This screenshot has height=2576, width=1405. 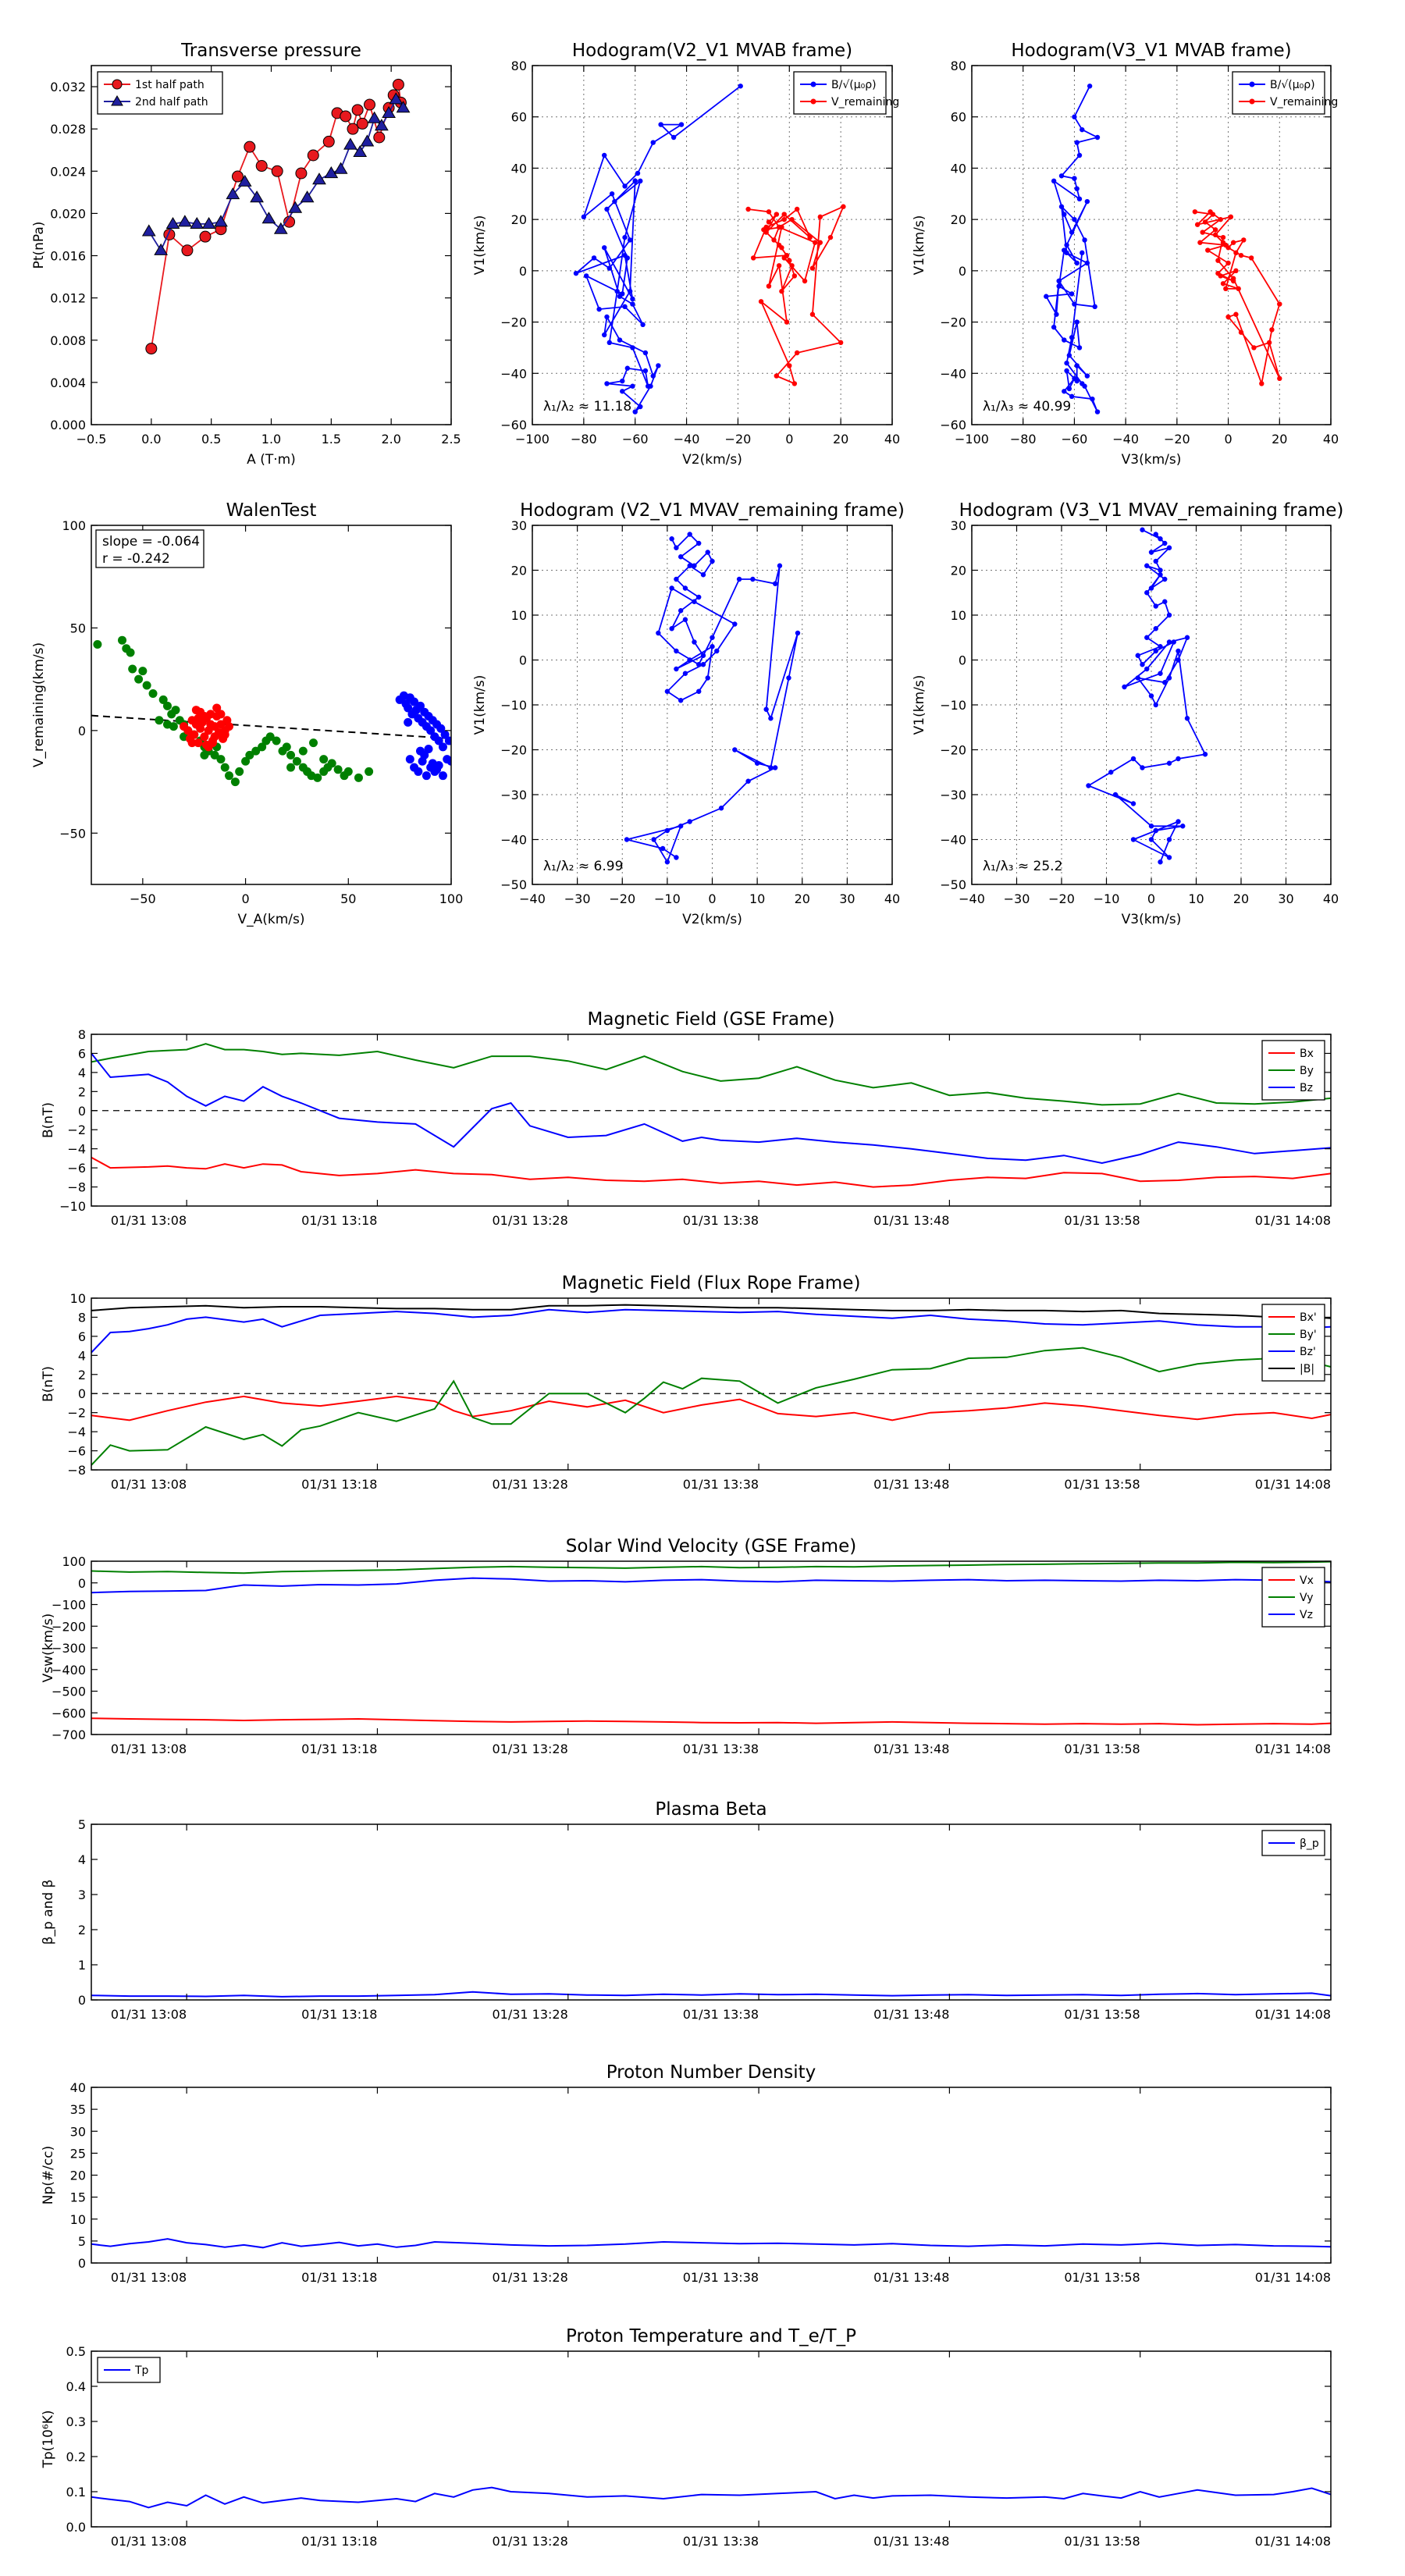 I want to click on y-tick-label: 1, so click(x=82, y=1965).